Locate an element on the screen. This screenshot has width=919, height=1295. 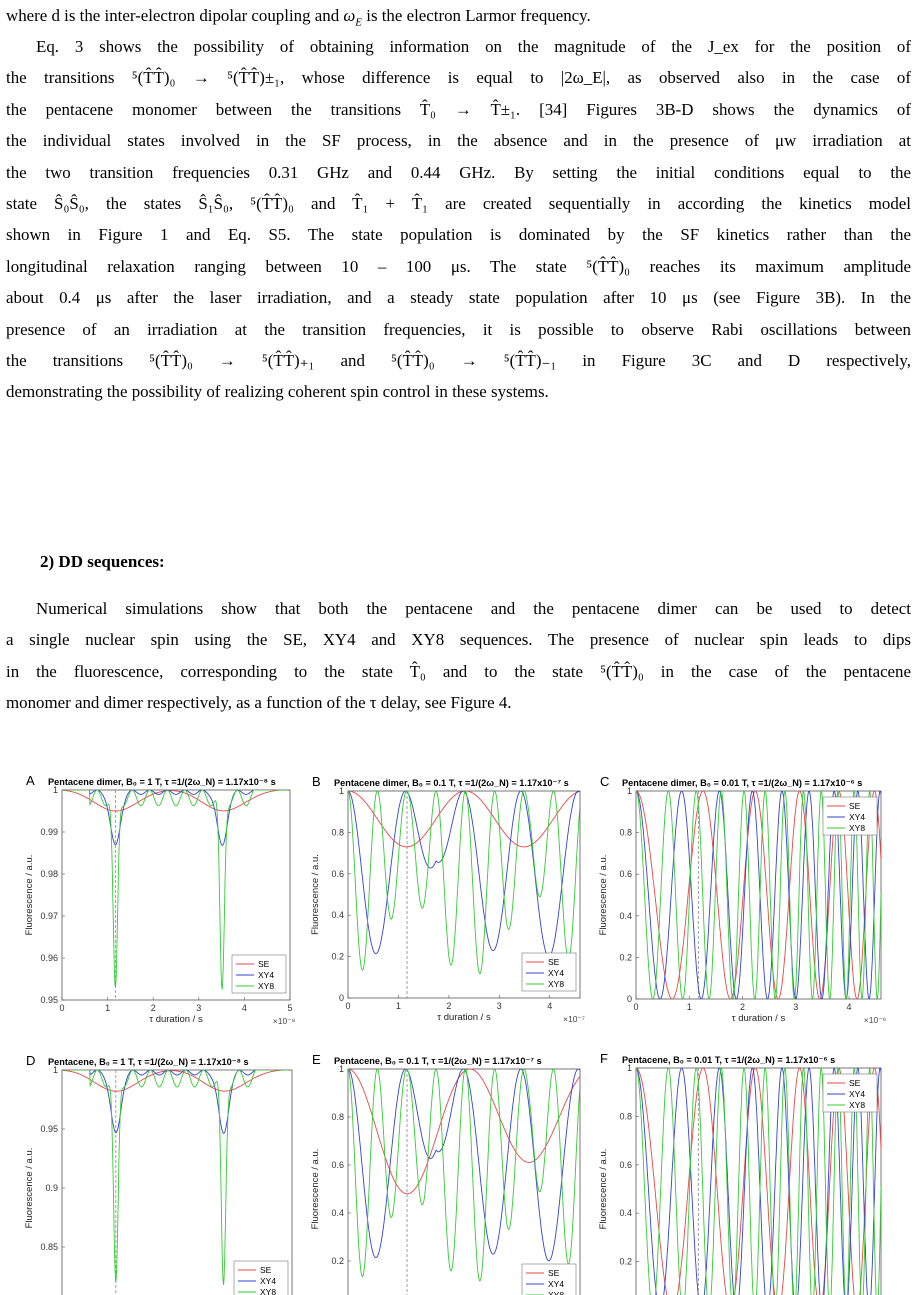
panel-letter: D is located at coordinates (30, 1060).